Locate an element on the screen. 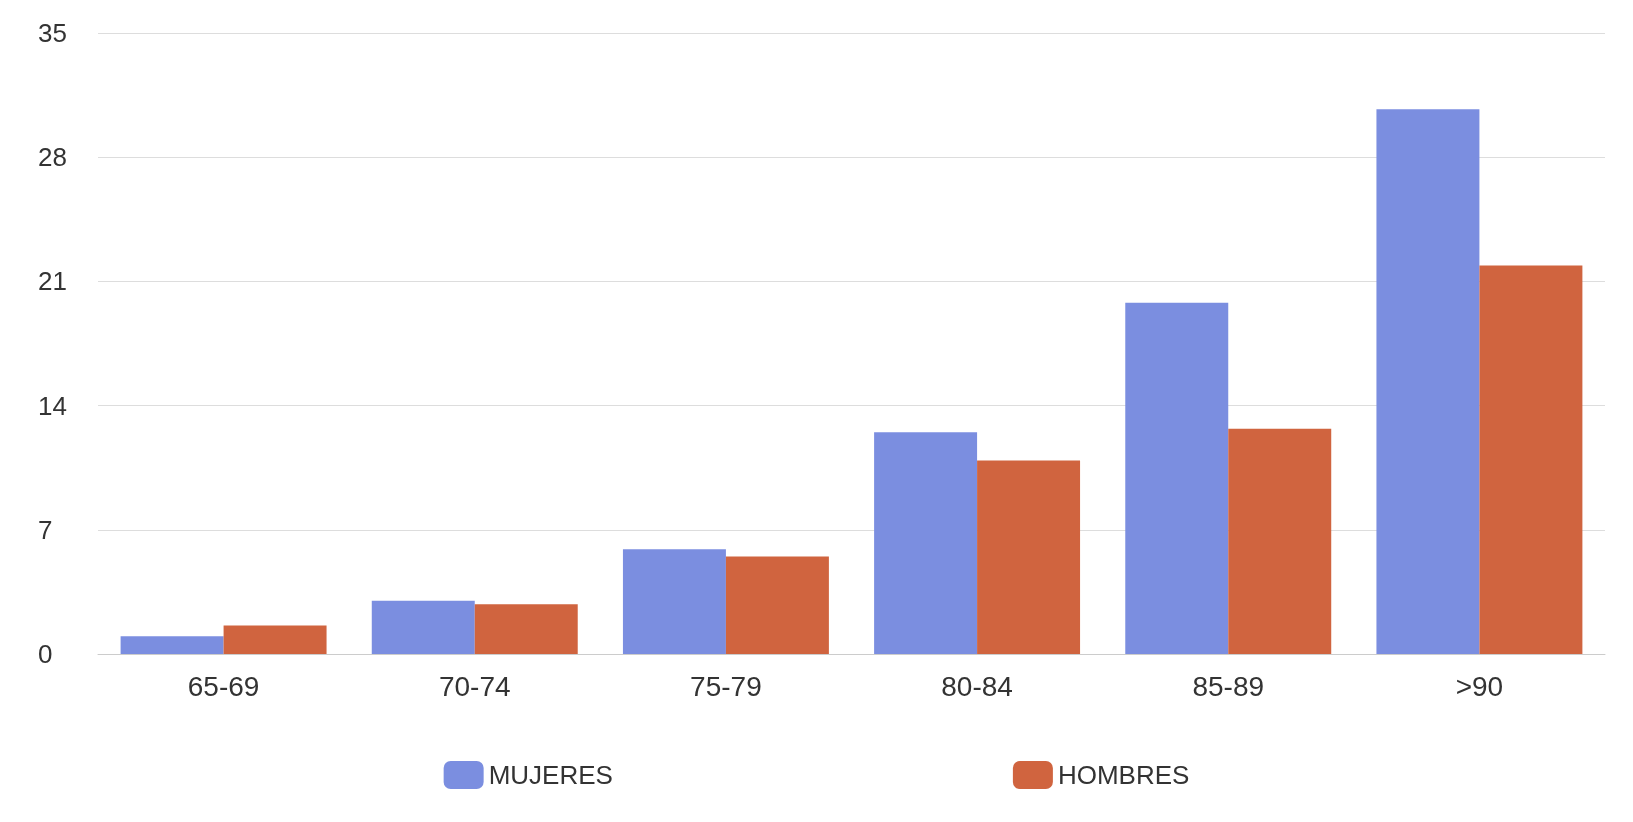 Image resolution: width=1633 pixels, height=822 pixels. x-tick-label: >90 is located at coordinates (1479, 686).